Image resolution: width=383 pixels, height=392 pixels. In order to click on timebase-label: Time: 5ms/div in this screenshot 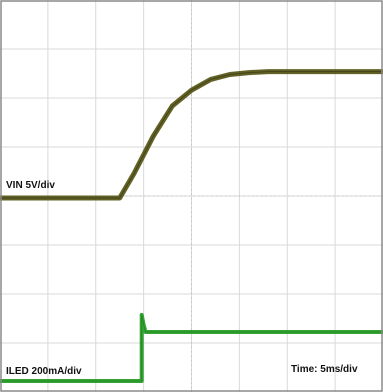, I will do `click(324, 369)`.